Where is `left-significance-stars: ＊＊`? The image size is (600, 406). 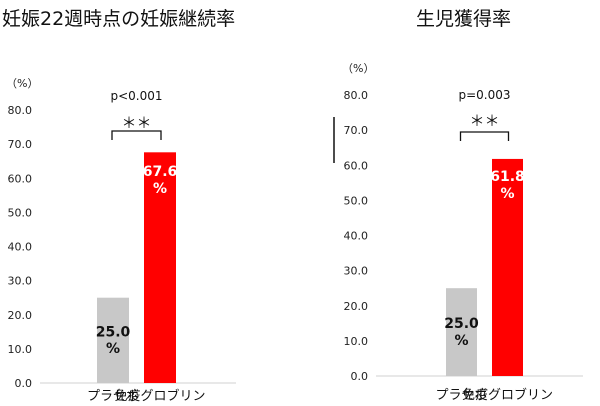
left-significance-stars: ＊＊ is located at coordinates (136, 123).